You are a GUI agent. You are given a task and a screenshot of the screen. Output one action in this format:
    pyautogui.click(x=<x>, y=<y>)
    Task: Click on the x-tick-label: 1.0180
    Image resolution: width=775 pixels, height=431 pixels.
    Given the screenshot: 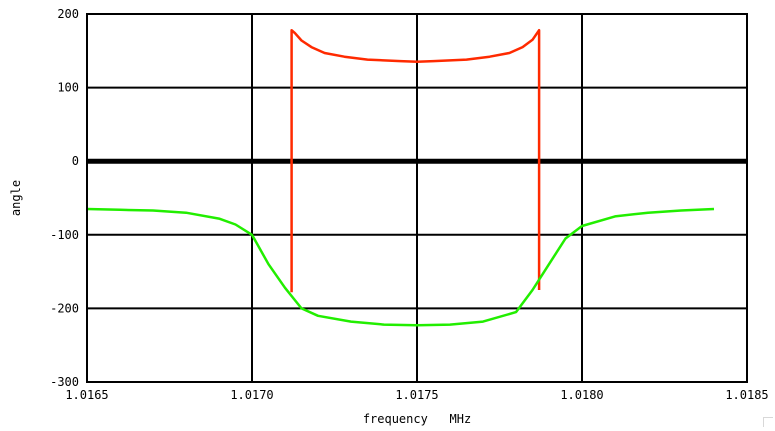 What is the action you would take?
    pyautogui.click(x=581, y=395)
    